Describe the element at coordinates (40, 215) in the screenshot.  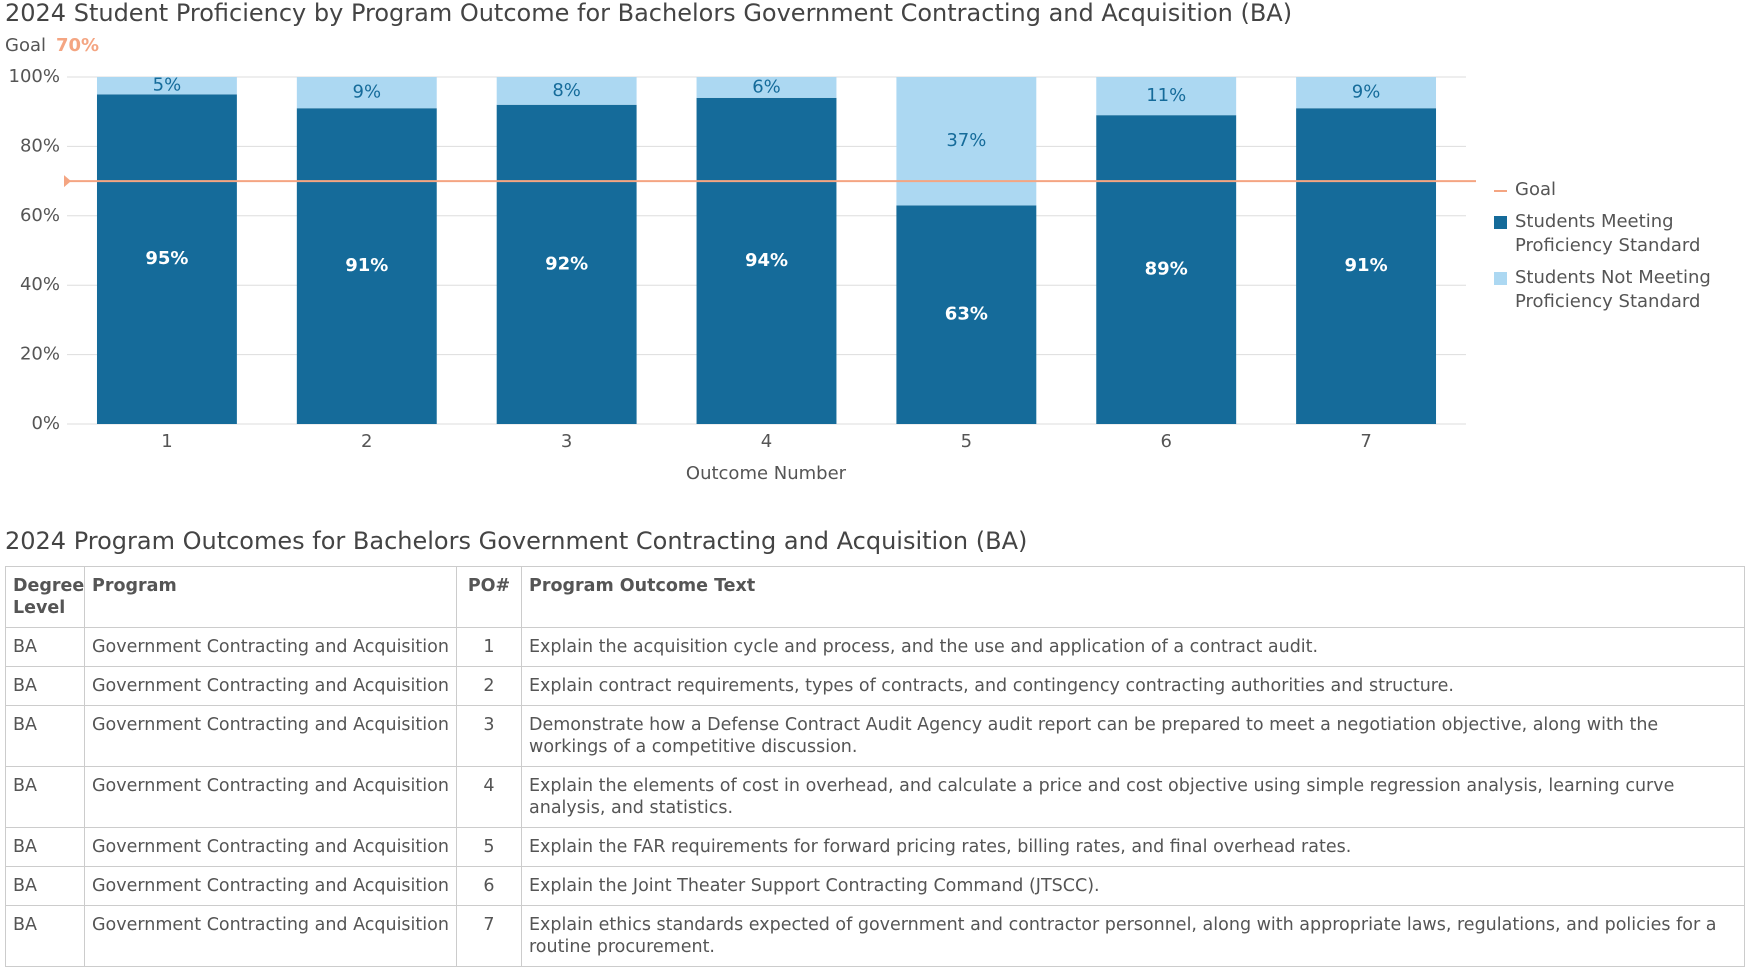
I see `y-tick-label: 60%` at that location.